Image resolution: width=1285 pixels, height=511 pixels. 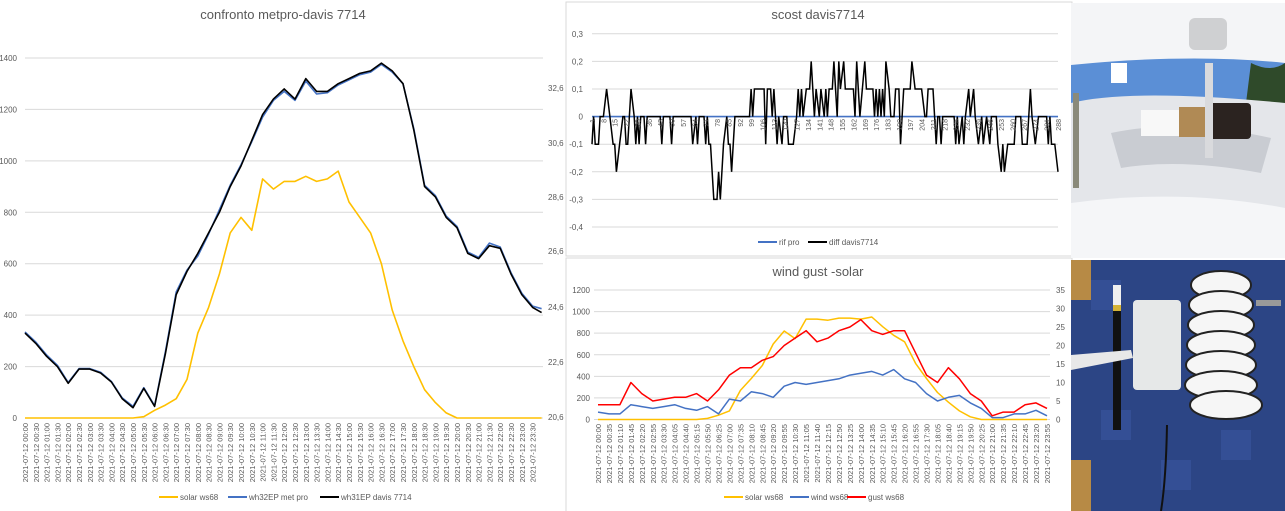 What do you see at coordinates (809, 125) in the screenshot?
I see `x-tick-label: 134` at bounding box center [809, 125].